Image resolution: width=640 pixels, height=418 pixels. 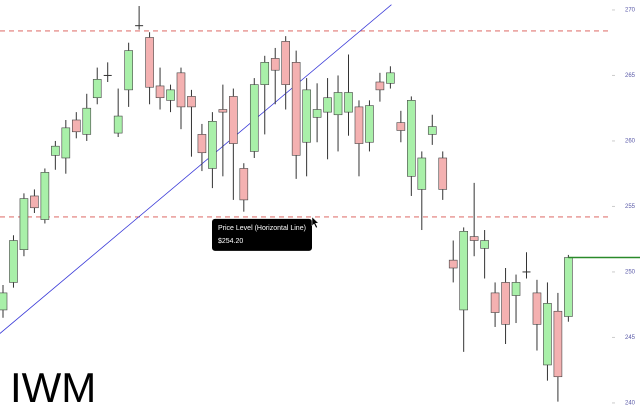 What do you see at coordinates (630, 76) in the screenshot?
I see `y-tick-label: 265` at bounding box center [630, 76].